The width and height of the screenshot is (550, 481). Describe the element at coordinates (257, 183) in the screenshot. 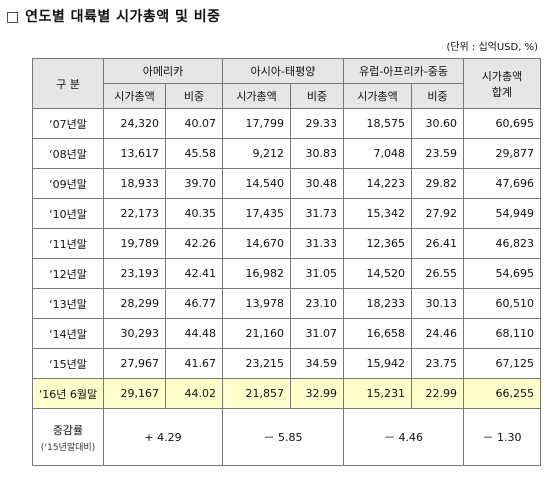

I see `cell: 14,540` at that location.